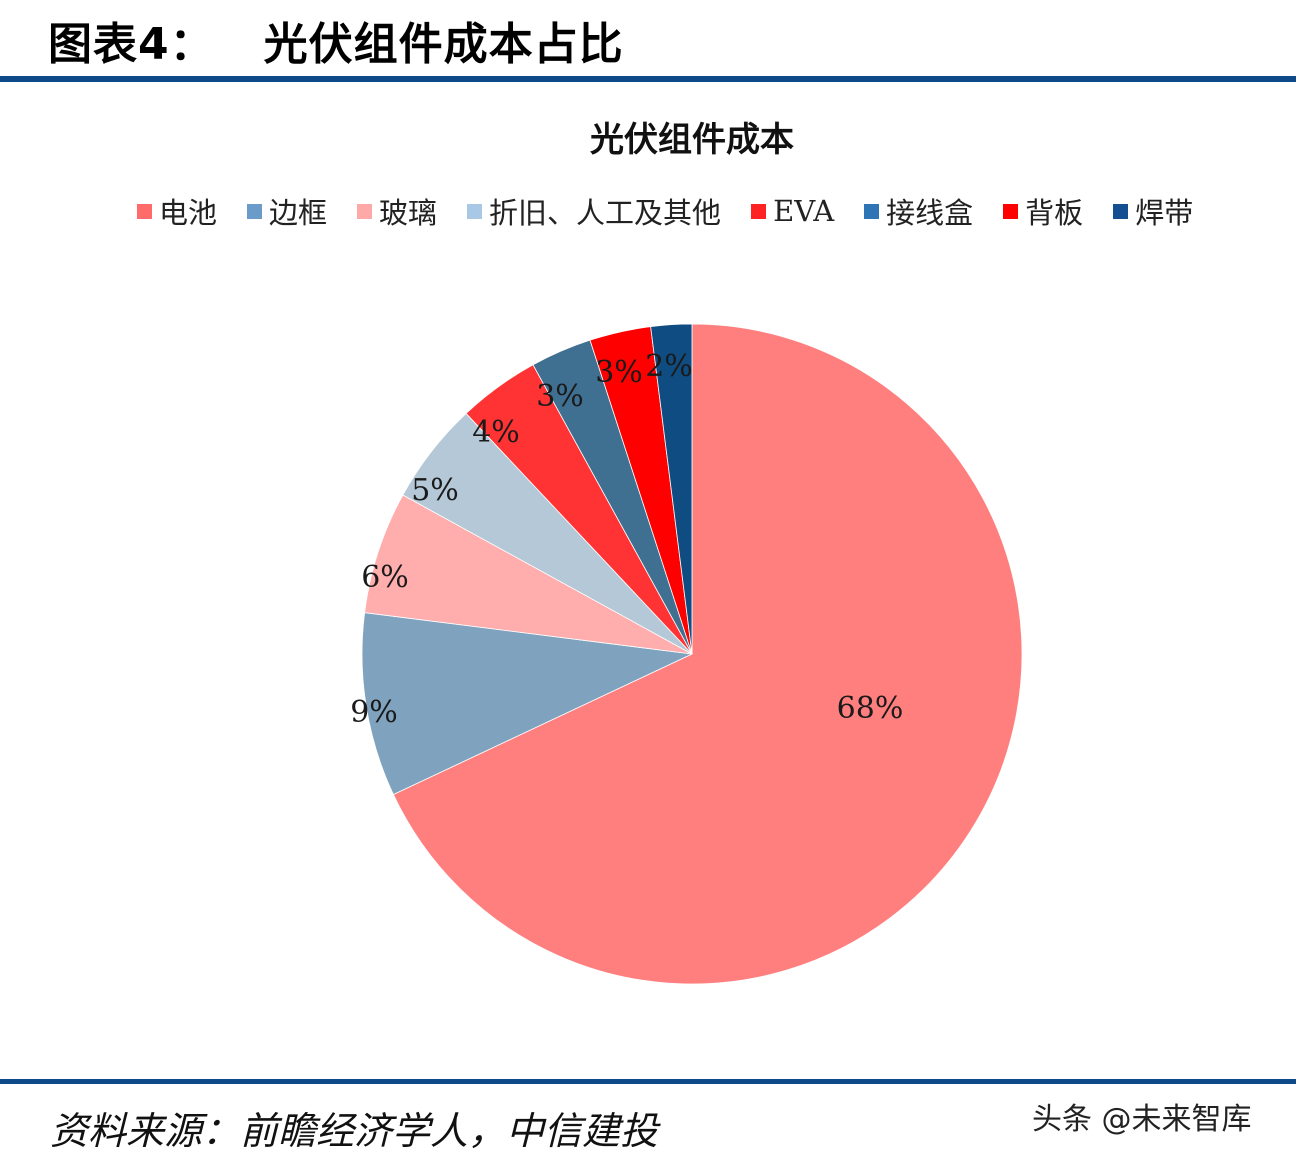 This screenshot has width=1300, height=1160. Describe the element at coordinates (669, 366) in the screenshot. I see `slice-label: 2%` at that location.